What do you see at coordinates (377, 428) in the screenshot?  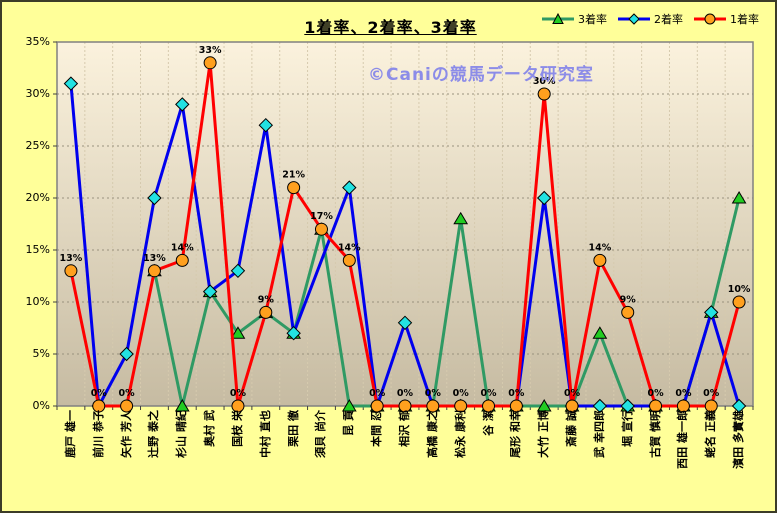 I see `x-axis-label: 本間 忍` at bounding box center [377, 428].